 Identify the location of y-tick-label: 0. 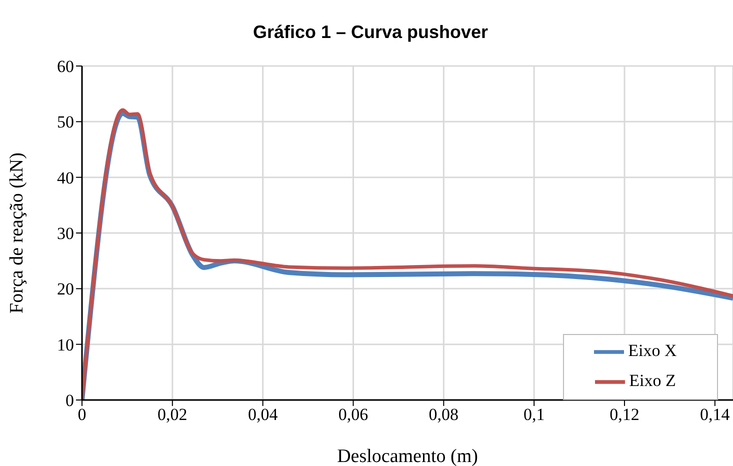
(70, 400).